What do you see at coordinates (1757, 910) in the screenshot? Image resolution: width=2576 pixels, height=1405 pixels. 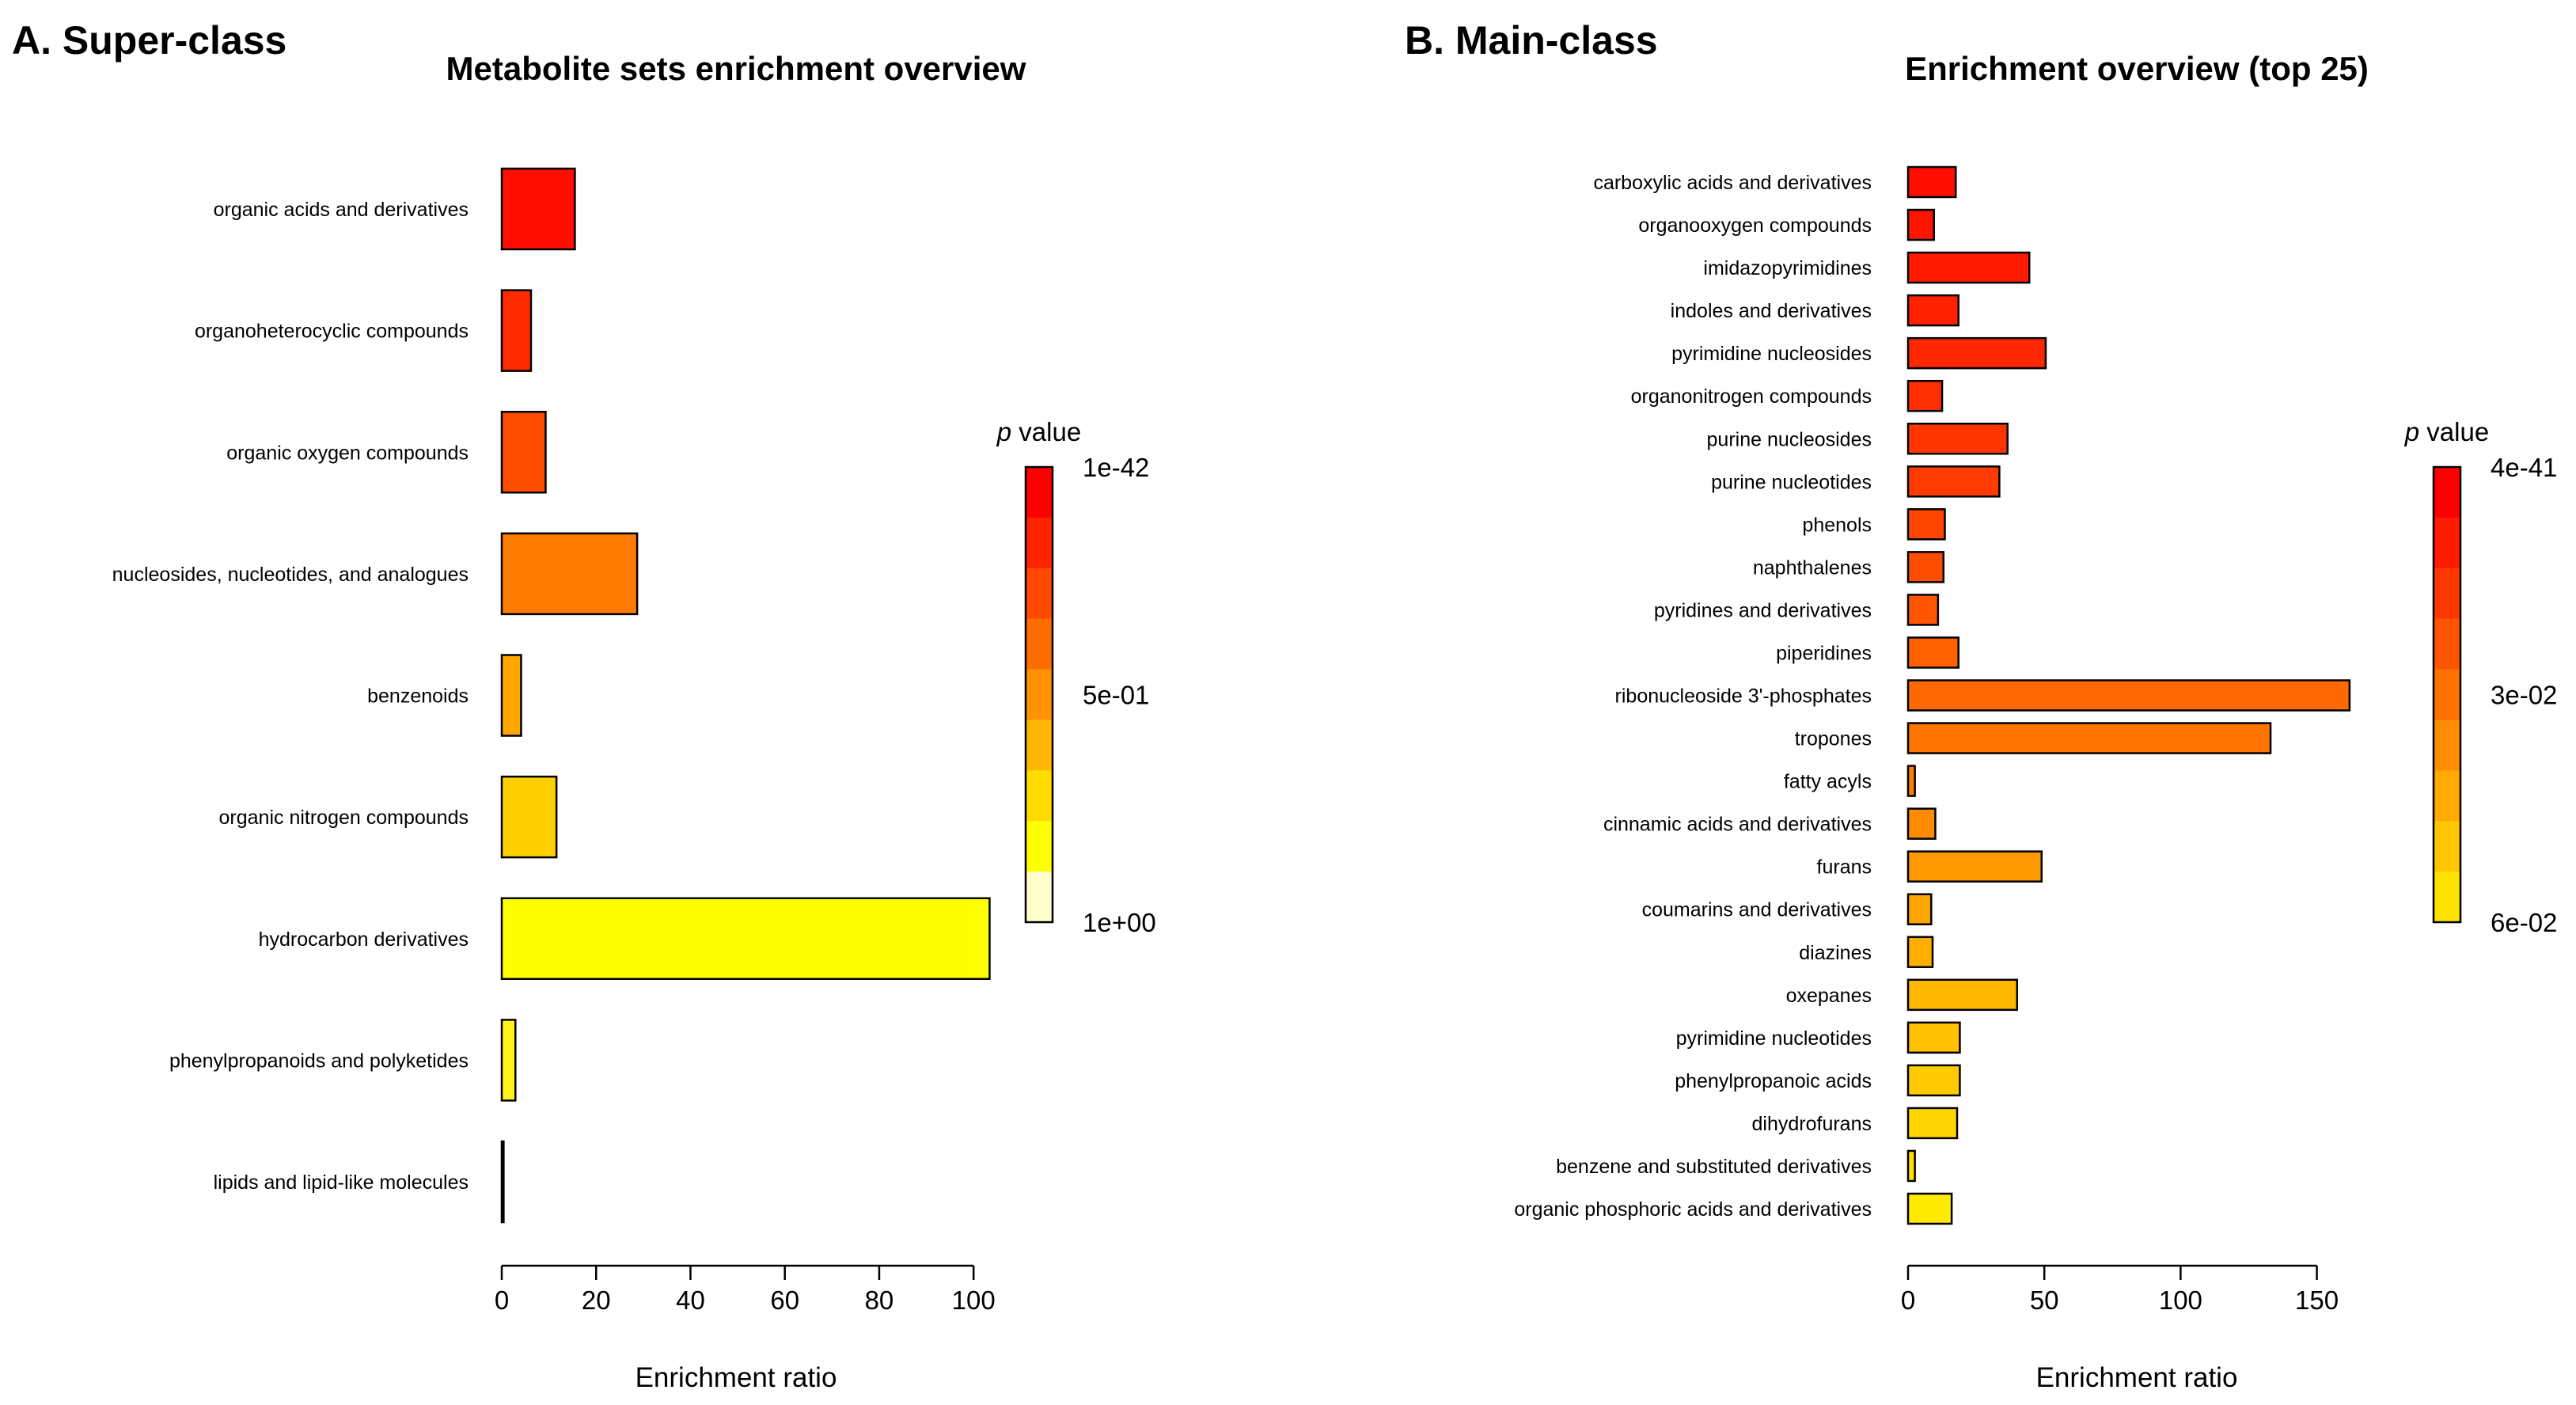 I see `category-label-17: coumarins and derivatives` at bounding box center [1757, 910].